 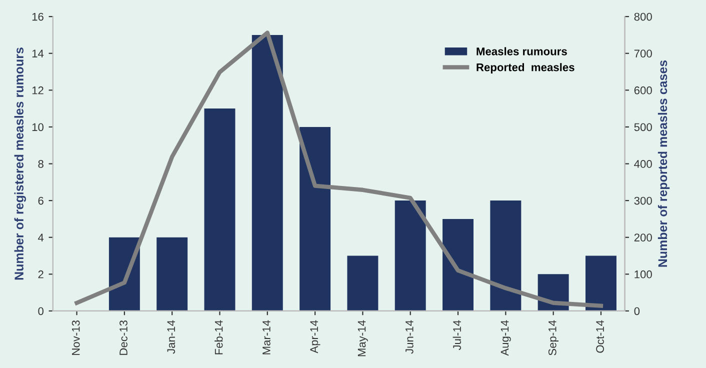 I want to click on y2-tick-label: 300, so click(x=643, y=200).